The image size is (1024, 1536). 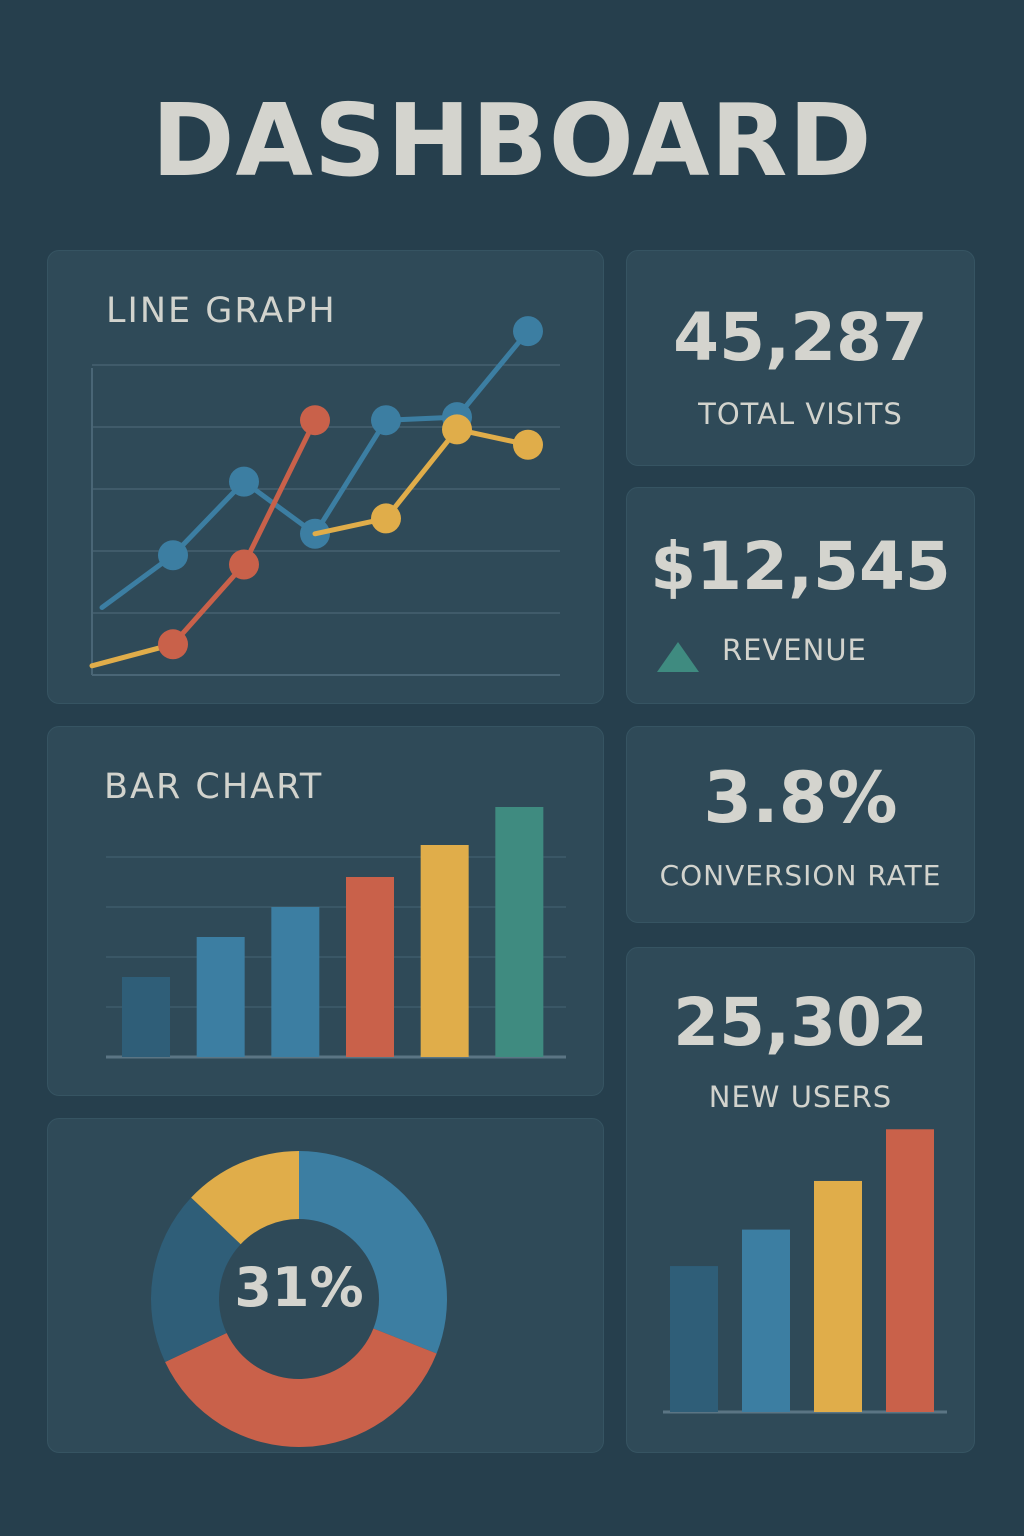 I want to click on line-graph-plot, so click(x=324, y=496).